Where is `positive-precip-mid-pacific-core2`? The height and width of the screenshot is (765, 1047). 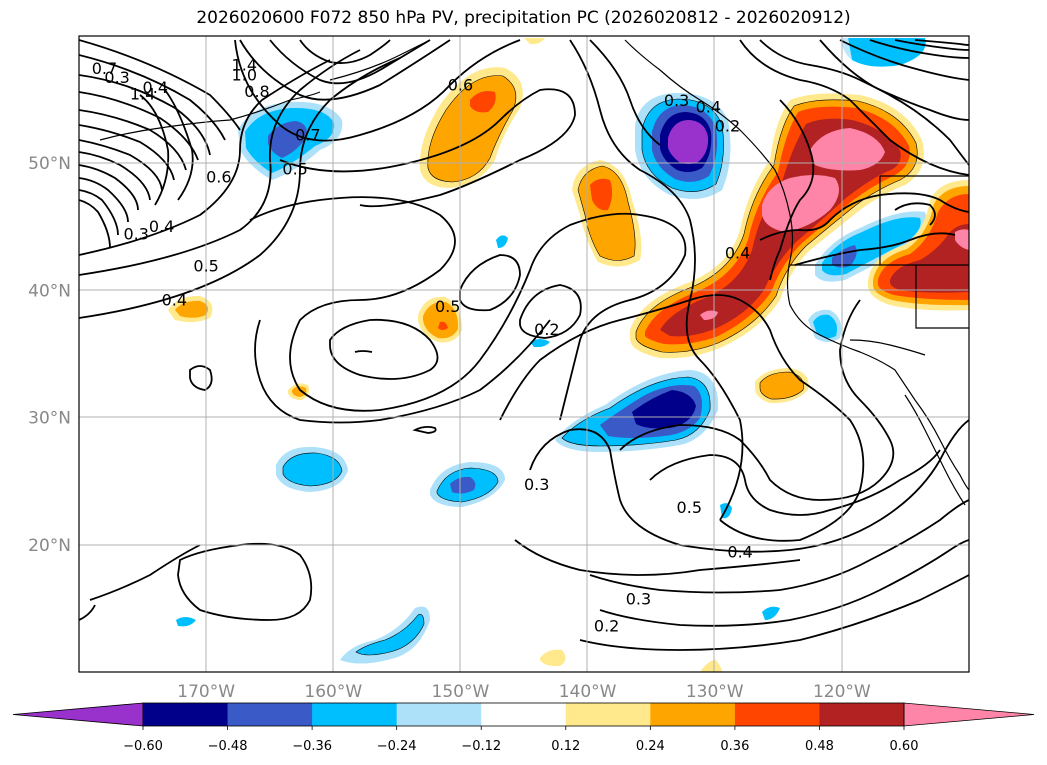
positive-precip-mid-pacific-core2 is located at coordinates (601, 194).